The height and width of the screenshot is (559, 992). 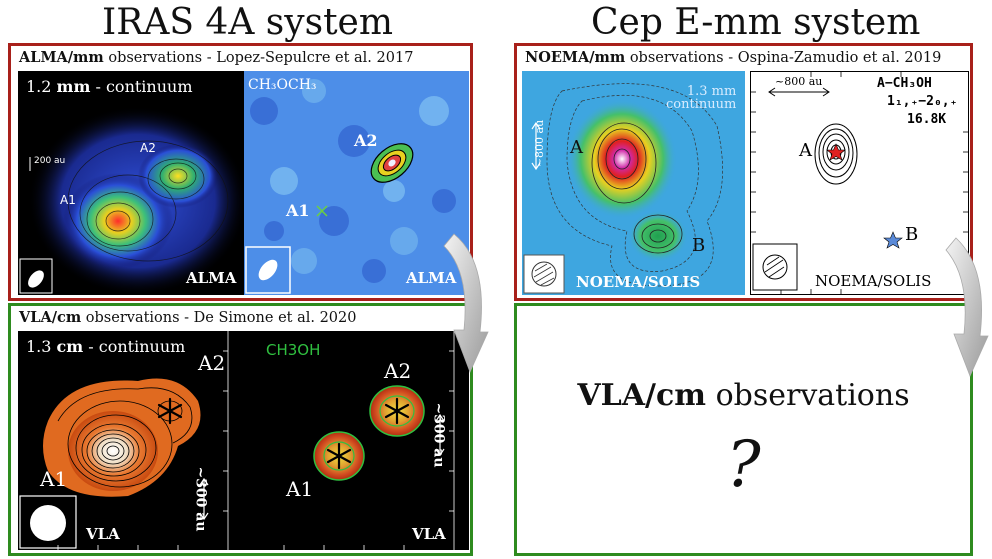 What do you see at coordinates (927, 119) in the screenshot?
I see `noema-energy-label: 16.8K` at bounding box center [927, 119].